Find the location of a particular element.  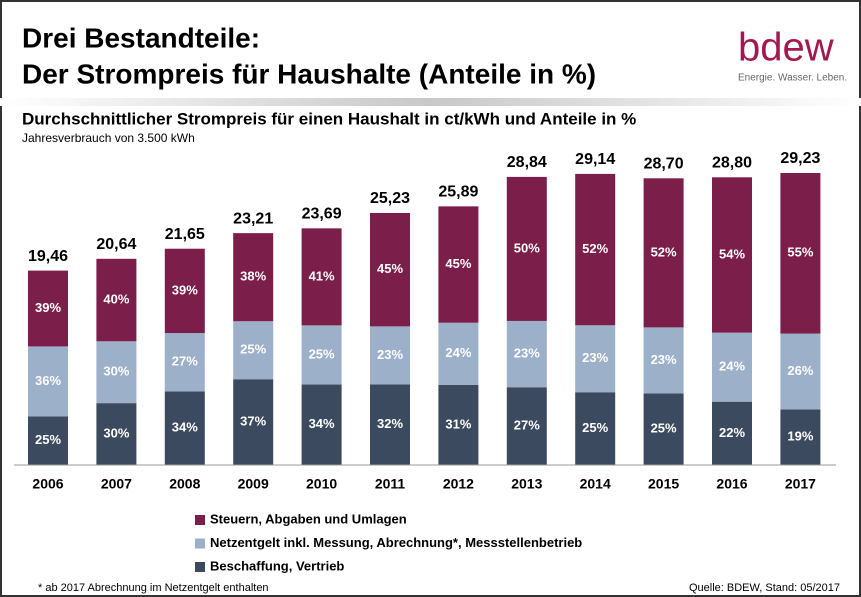

source: Quelle: BDEW, Stand: 05/2017 is located at coordinates (764, 588).